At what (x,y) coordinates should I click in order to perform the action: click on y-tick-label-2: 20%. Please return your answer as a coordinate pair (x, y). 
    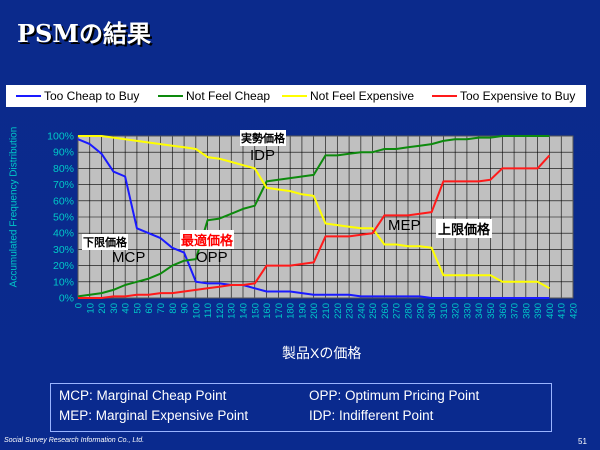
    Looking at the image, I should click on (63, 266).